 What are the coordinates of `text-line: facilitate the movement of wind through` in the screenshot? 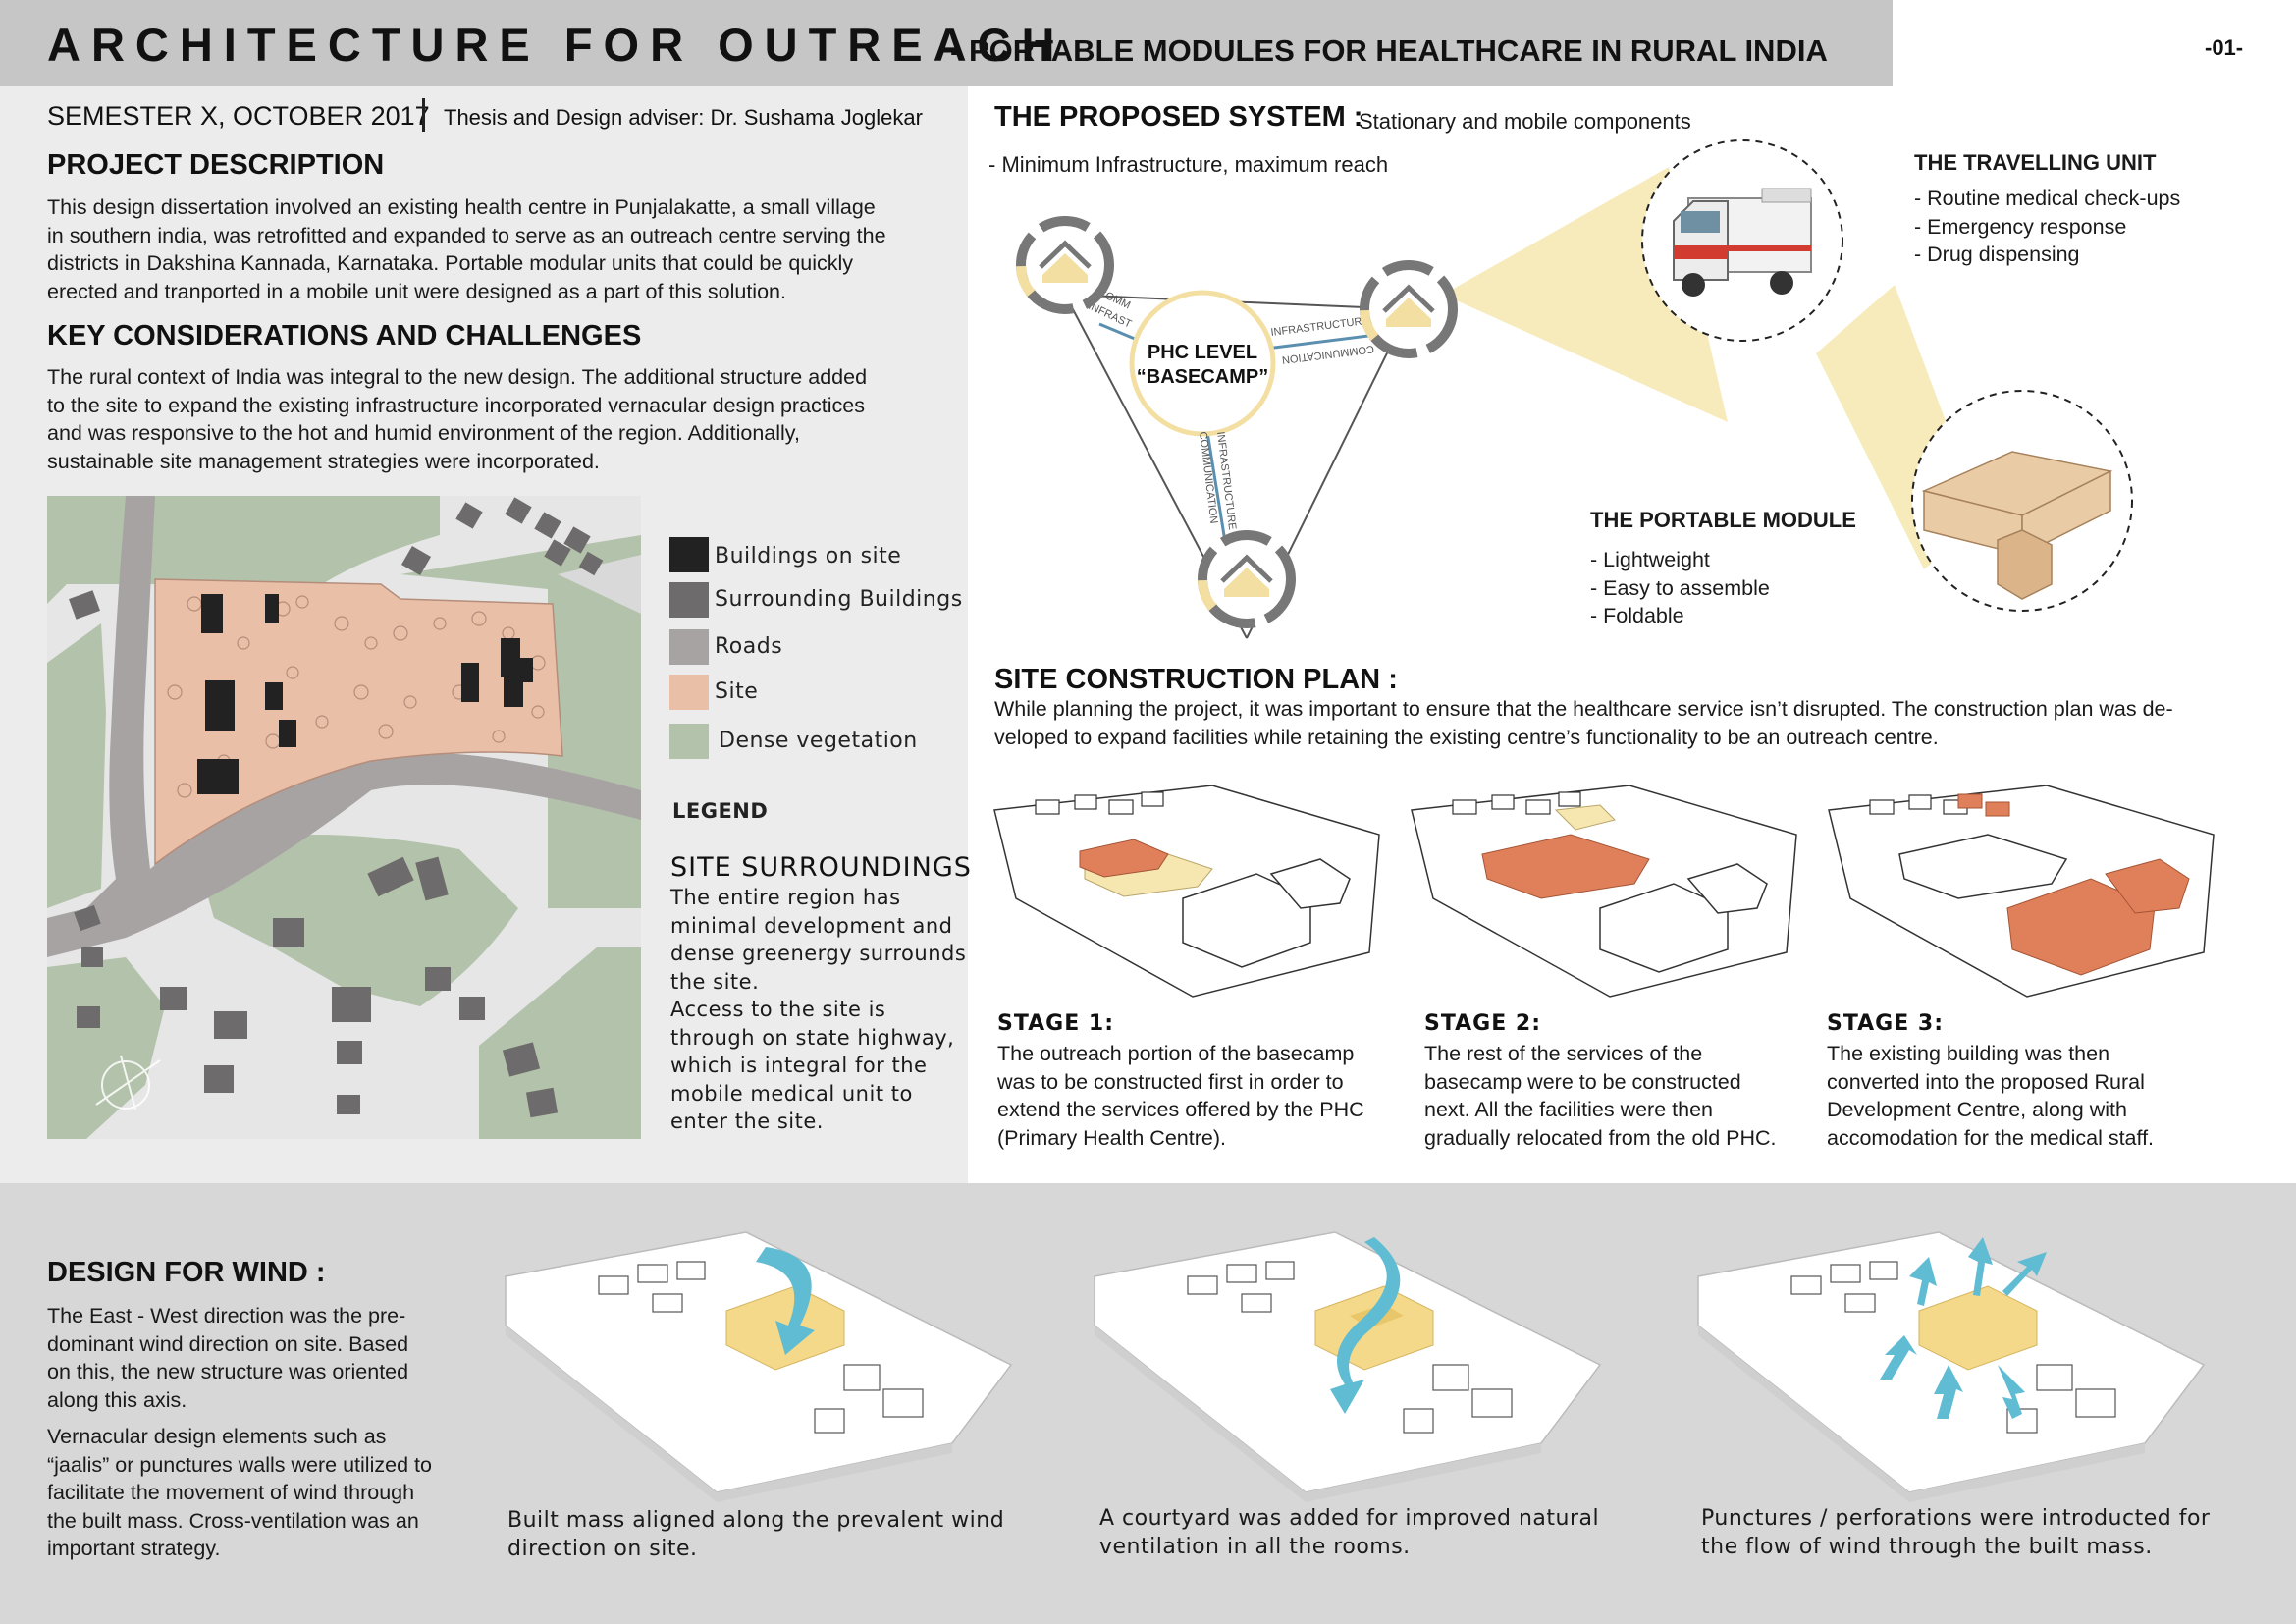 It's located at (231, 1492).